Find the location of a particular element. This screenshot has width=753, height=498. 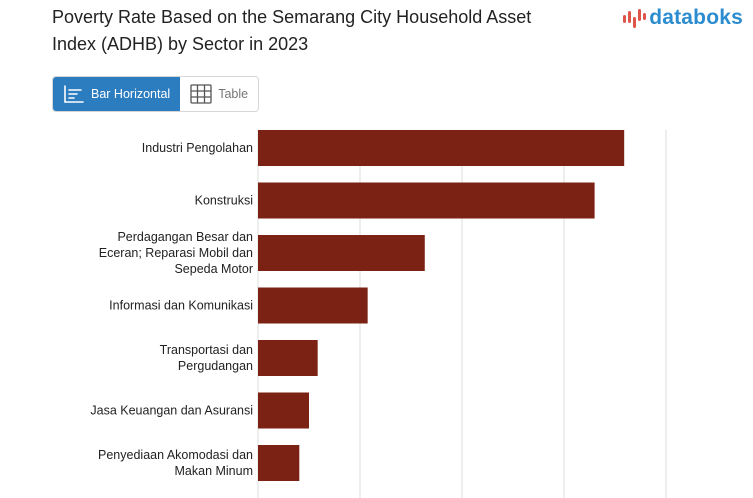

category-label-line: Eceran; Reparasi Mobil dan is located at coordinates (176, 253).